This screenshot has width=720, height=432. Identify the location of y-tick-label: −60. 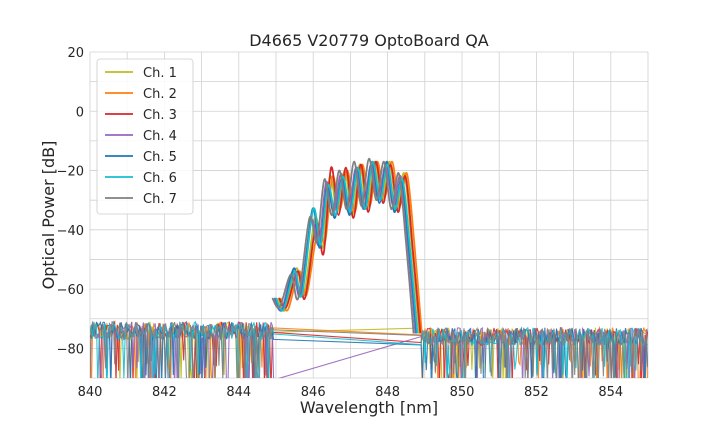
(70, 290).